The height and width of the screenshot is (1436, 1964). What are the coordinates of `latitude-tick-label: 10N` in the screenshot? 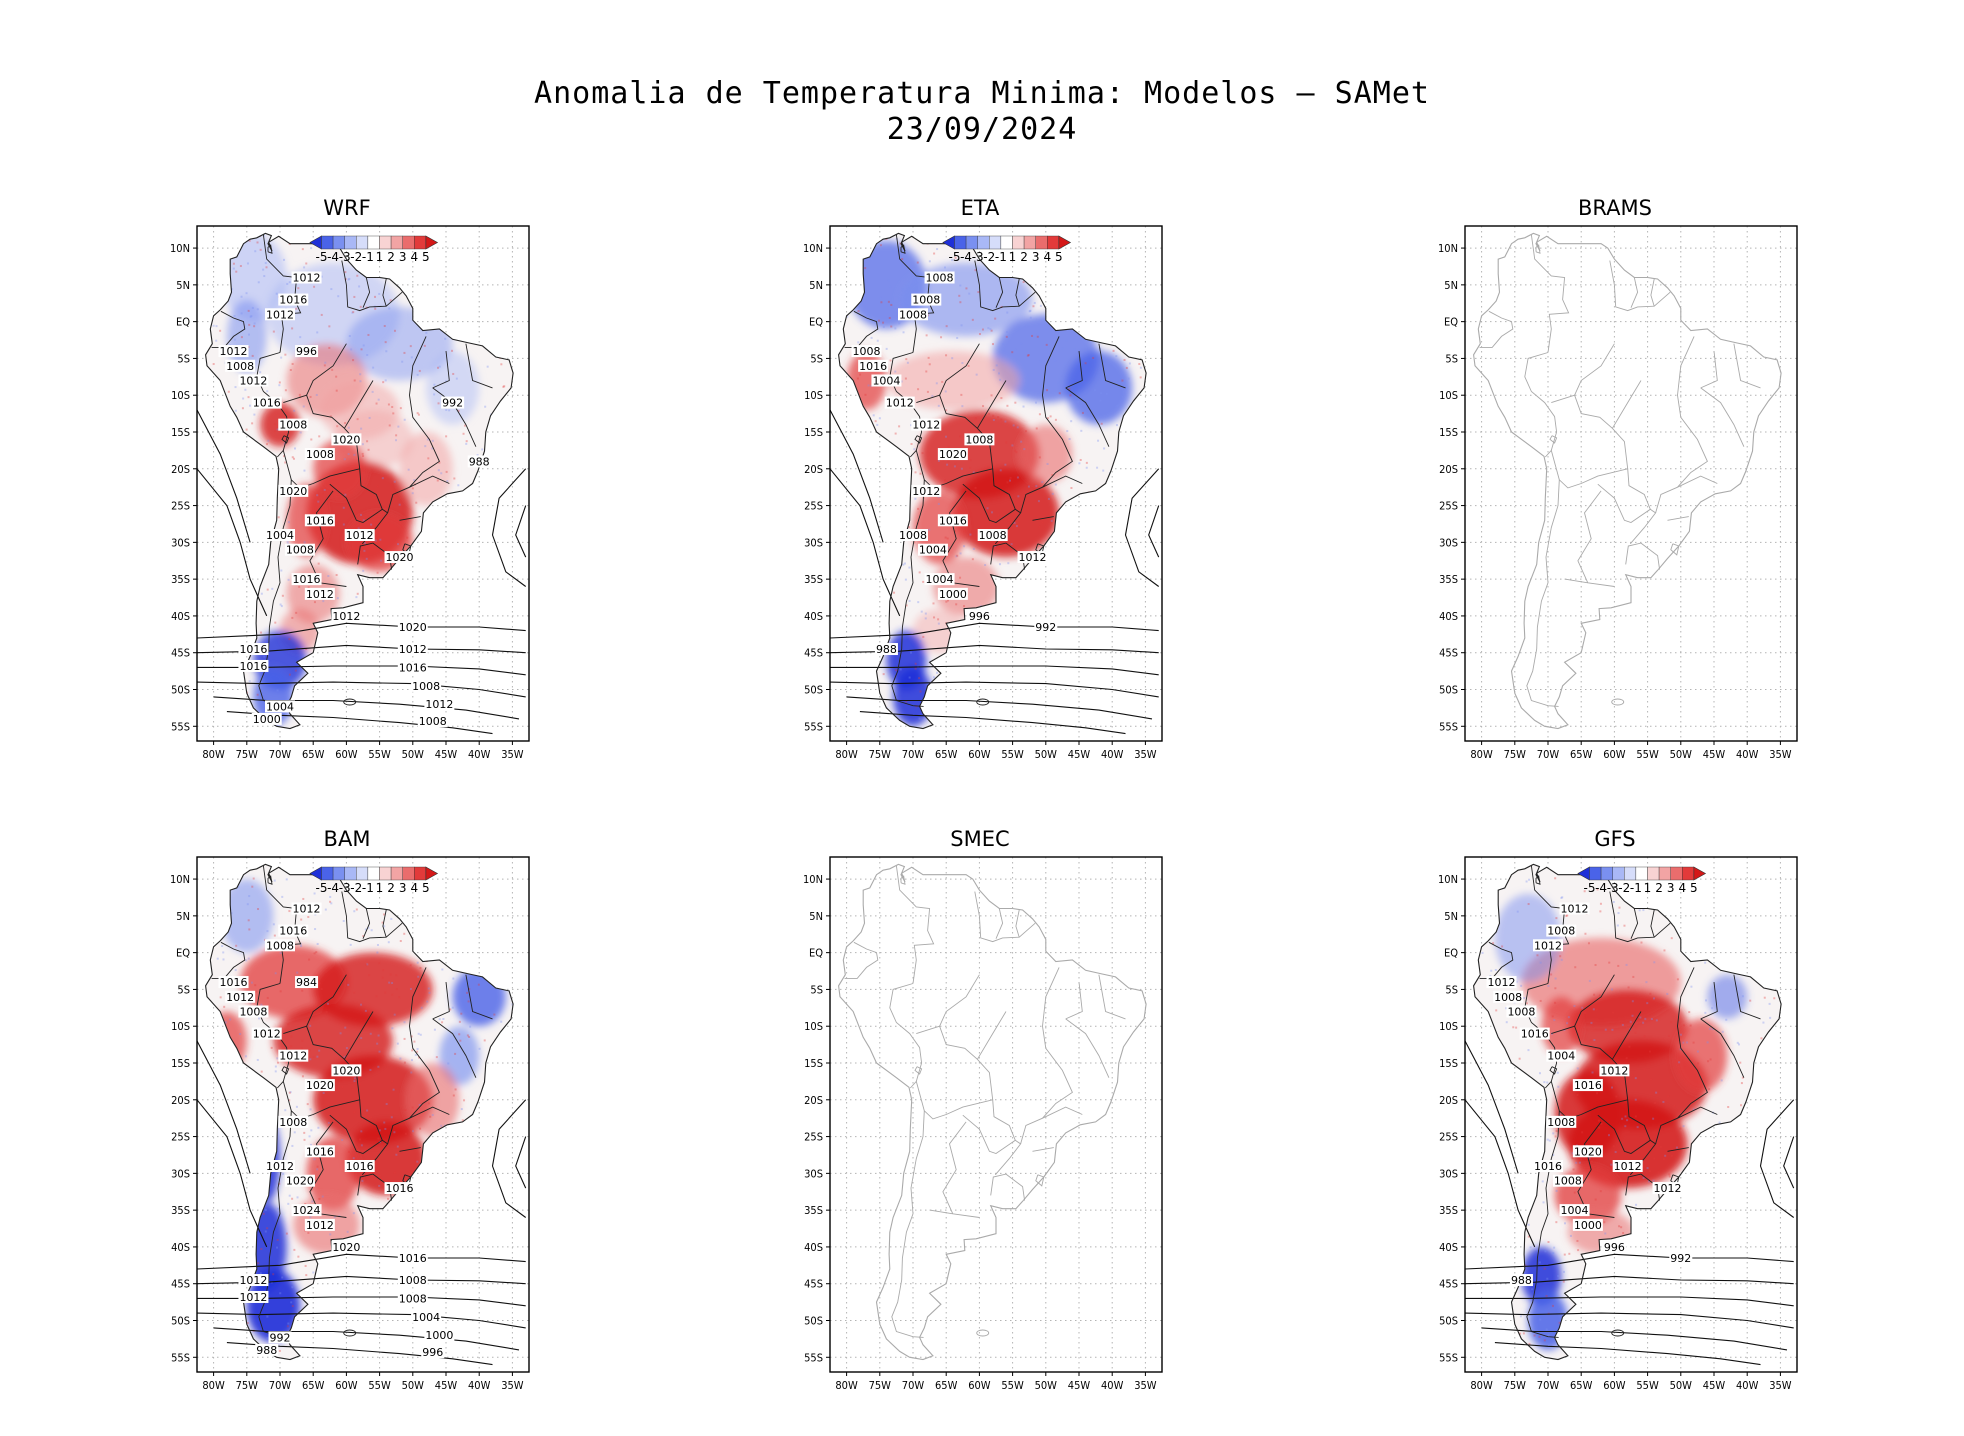 It's located at (1448, 248).